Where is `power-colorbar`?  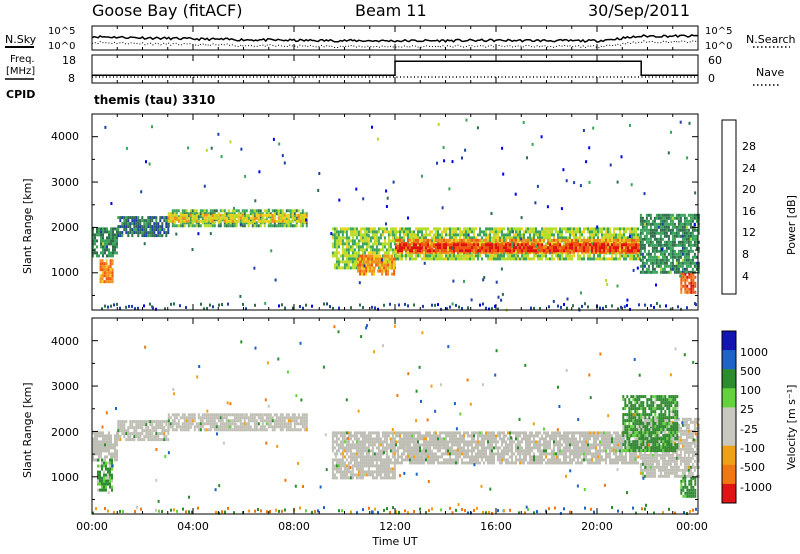 power-colorbar is located at coordinates (729, 207).